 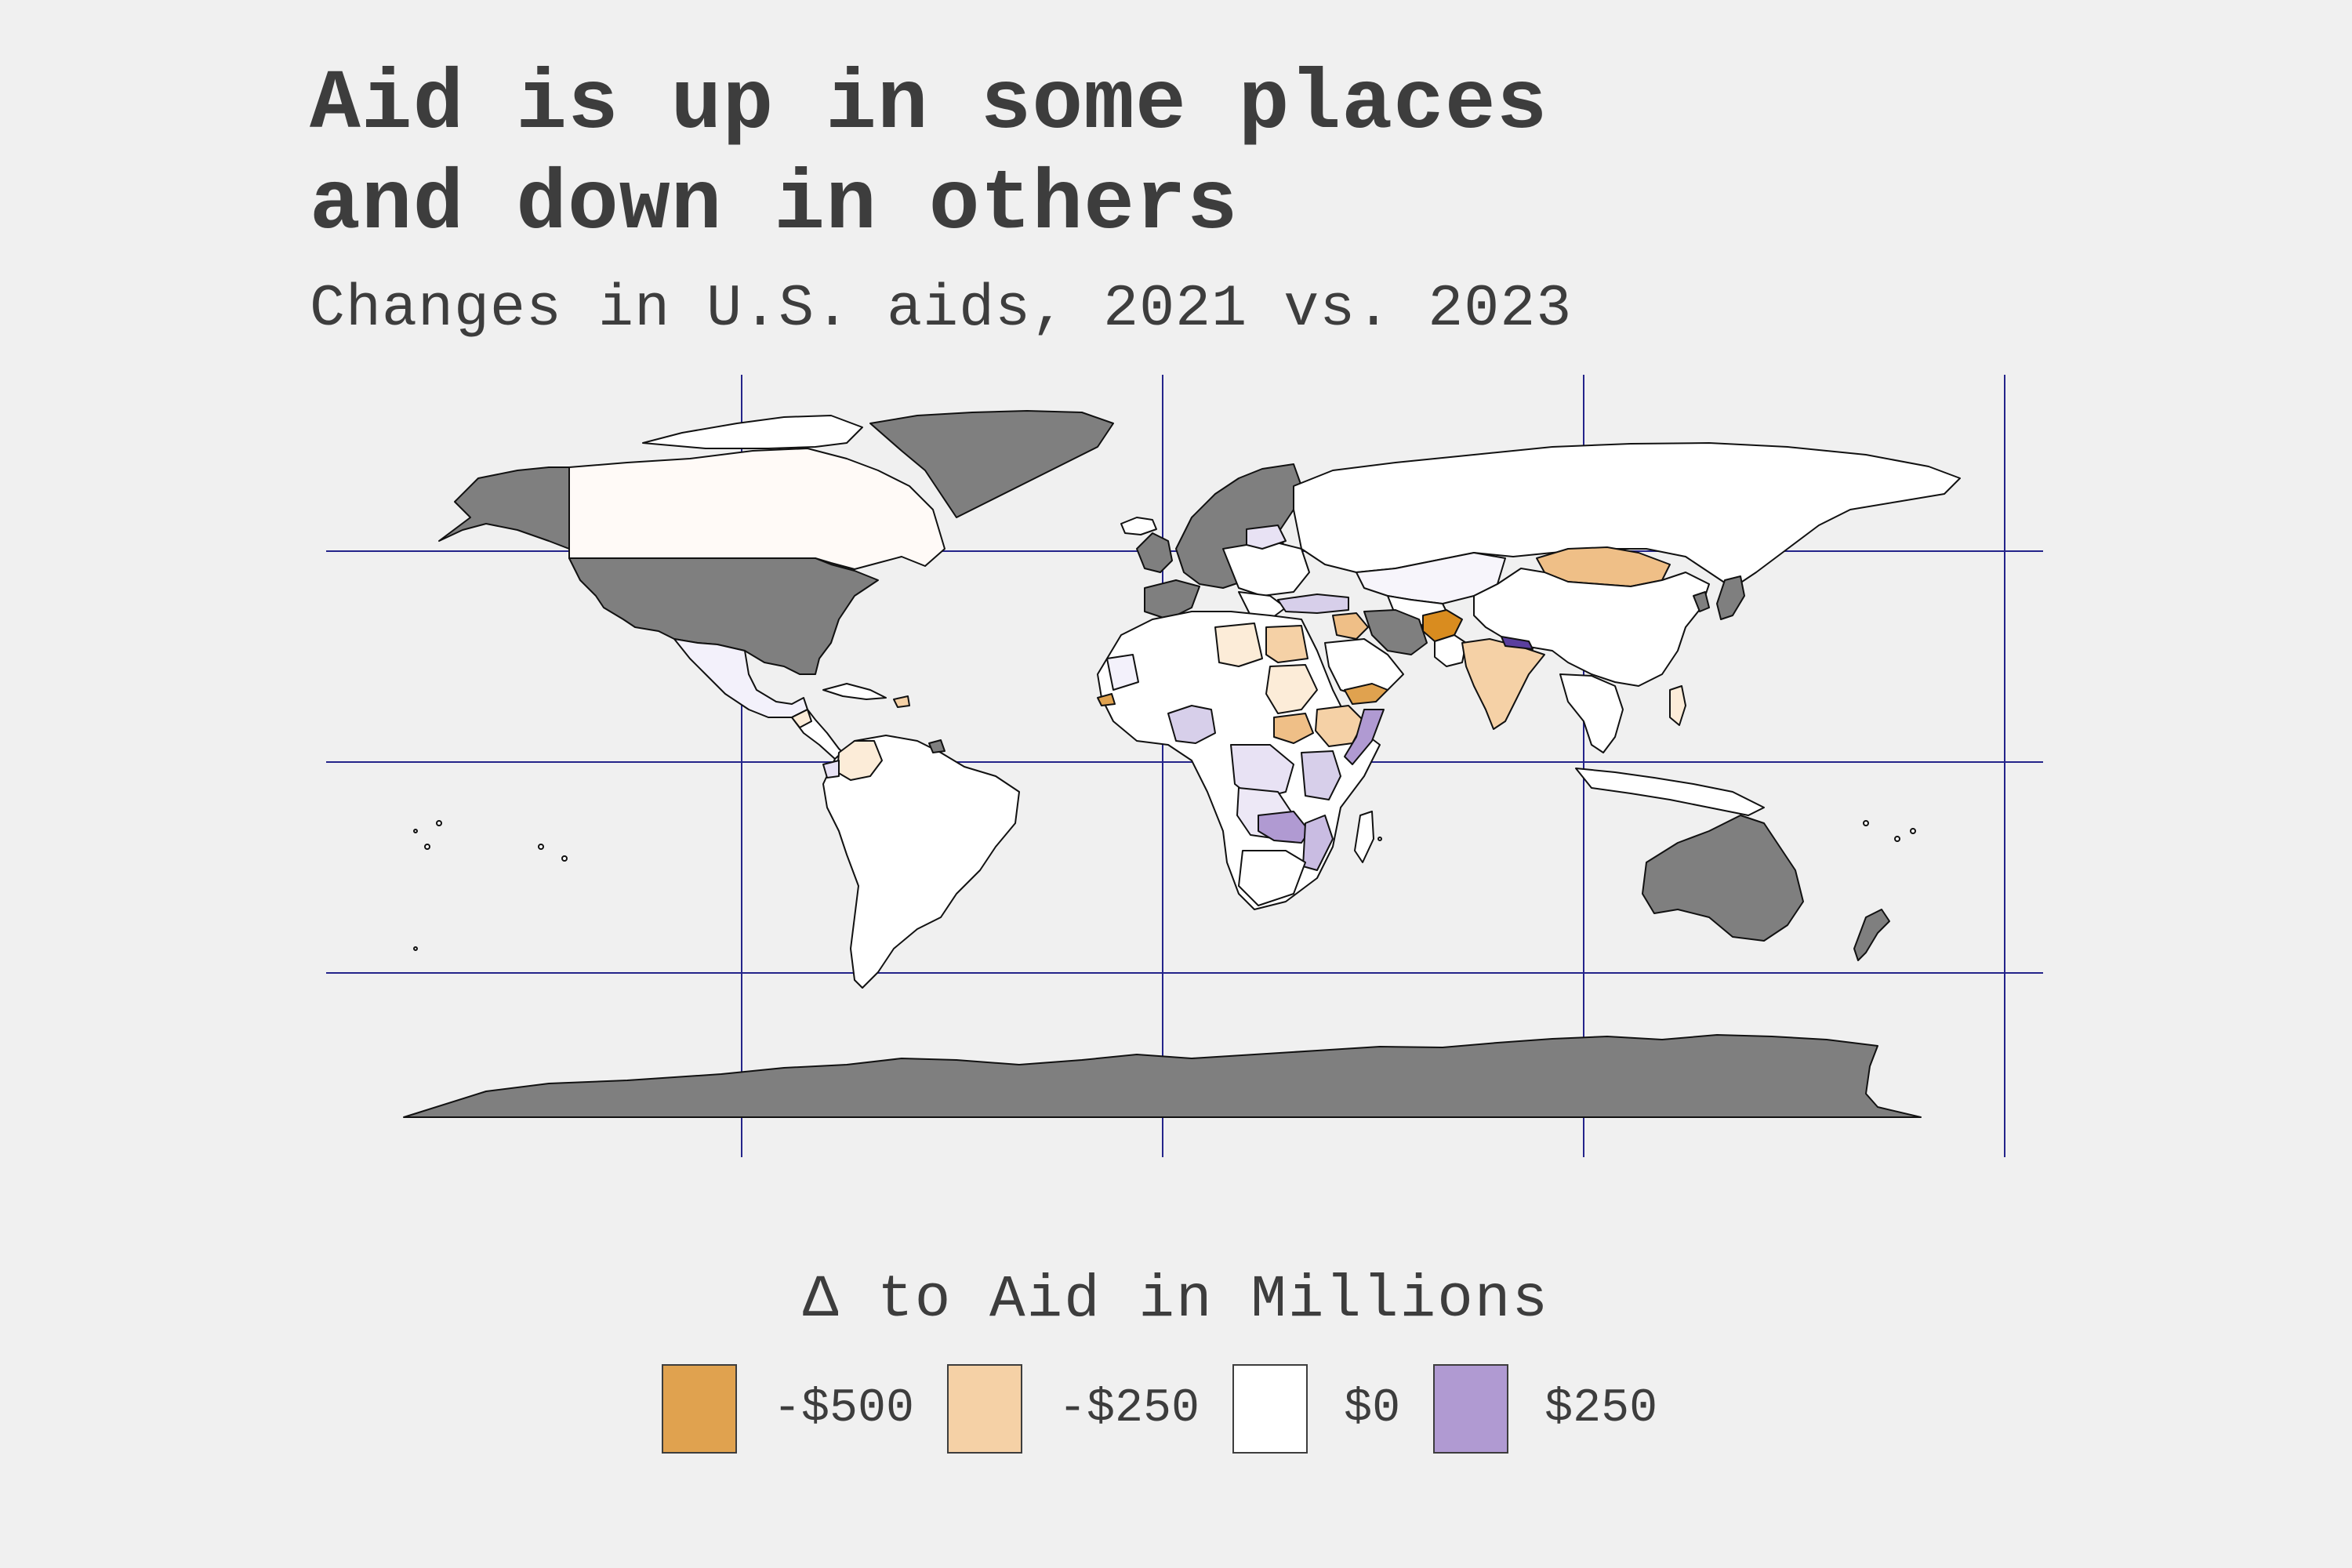 I want to click on usa, so click(x=723, y=616).